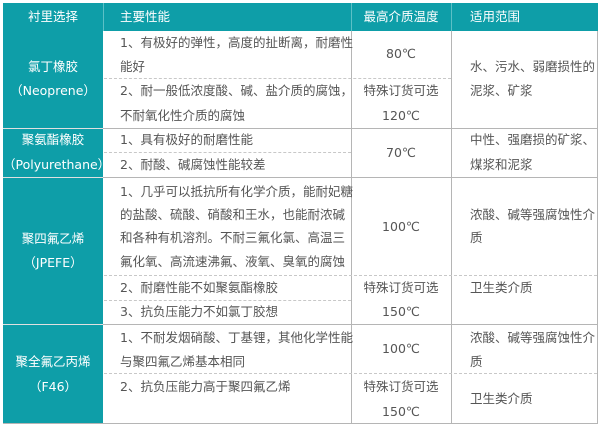  I want to click on lining-code: （Neoprene）, so click(53, 90).